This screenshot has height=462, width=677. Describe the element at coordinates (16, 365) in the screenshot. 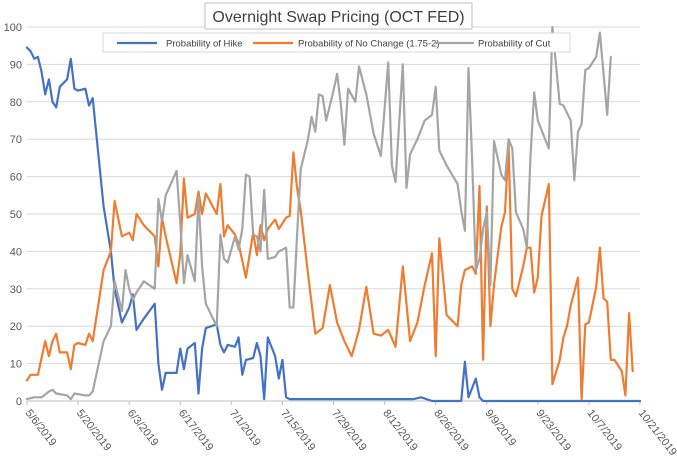

I see `y-tick-label: 10` at that location.